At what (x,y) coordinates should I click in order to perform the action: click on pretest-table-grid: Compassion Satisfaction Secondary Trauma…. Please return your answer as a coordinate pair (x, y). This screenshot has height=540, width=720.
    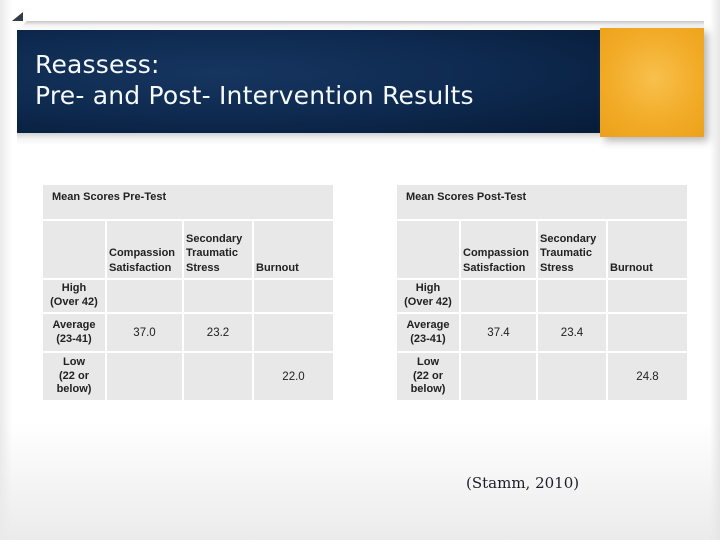
    Looking at the image, I should click on (188, 310).